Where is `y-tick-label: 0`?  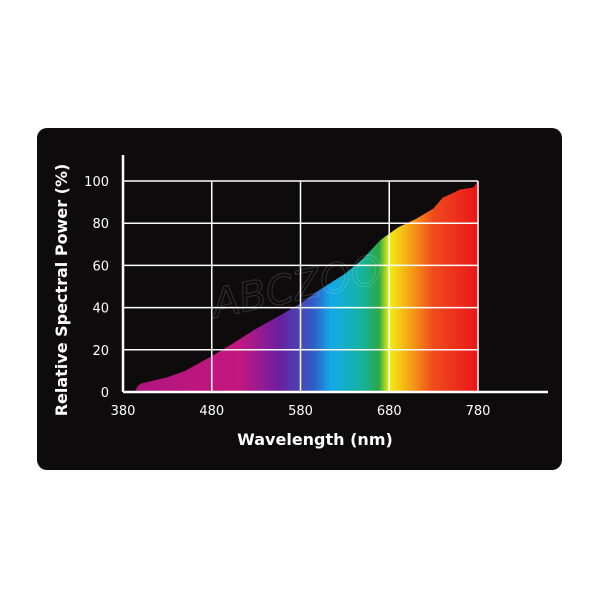 y-tick-label: 0 is located at coordinates (105, 393).